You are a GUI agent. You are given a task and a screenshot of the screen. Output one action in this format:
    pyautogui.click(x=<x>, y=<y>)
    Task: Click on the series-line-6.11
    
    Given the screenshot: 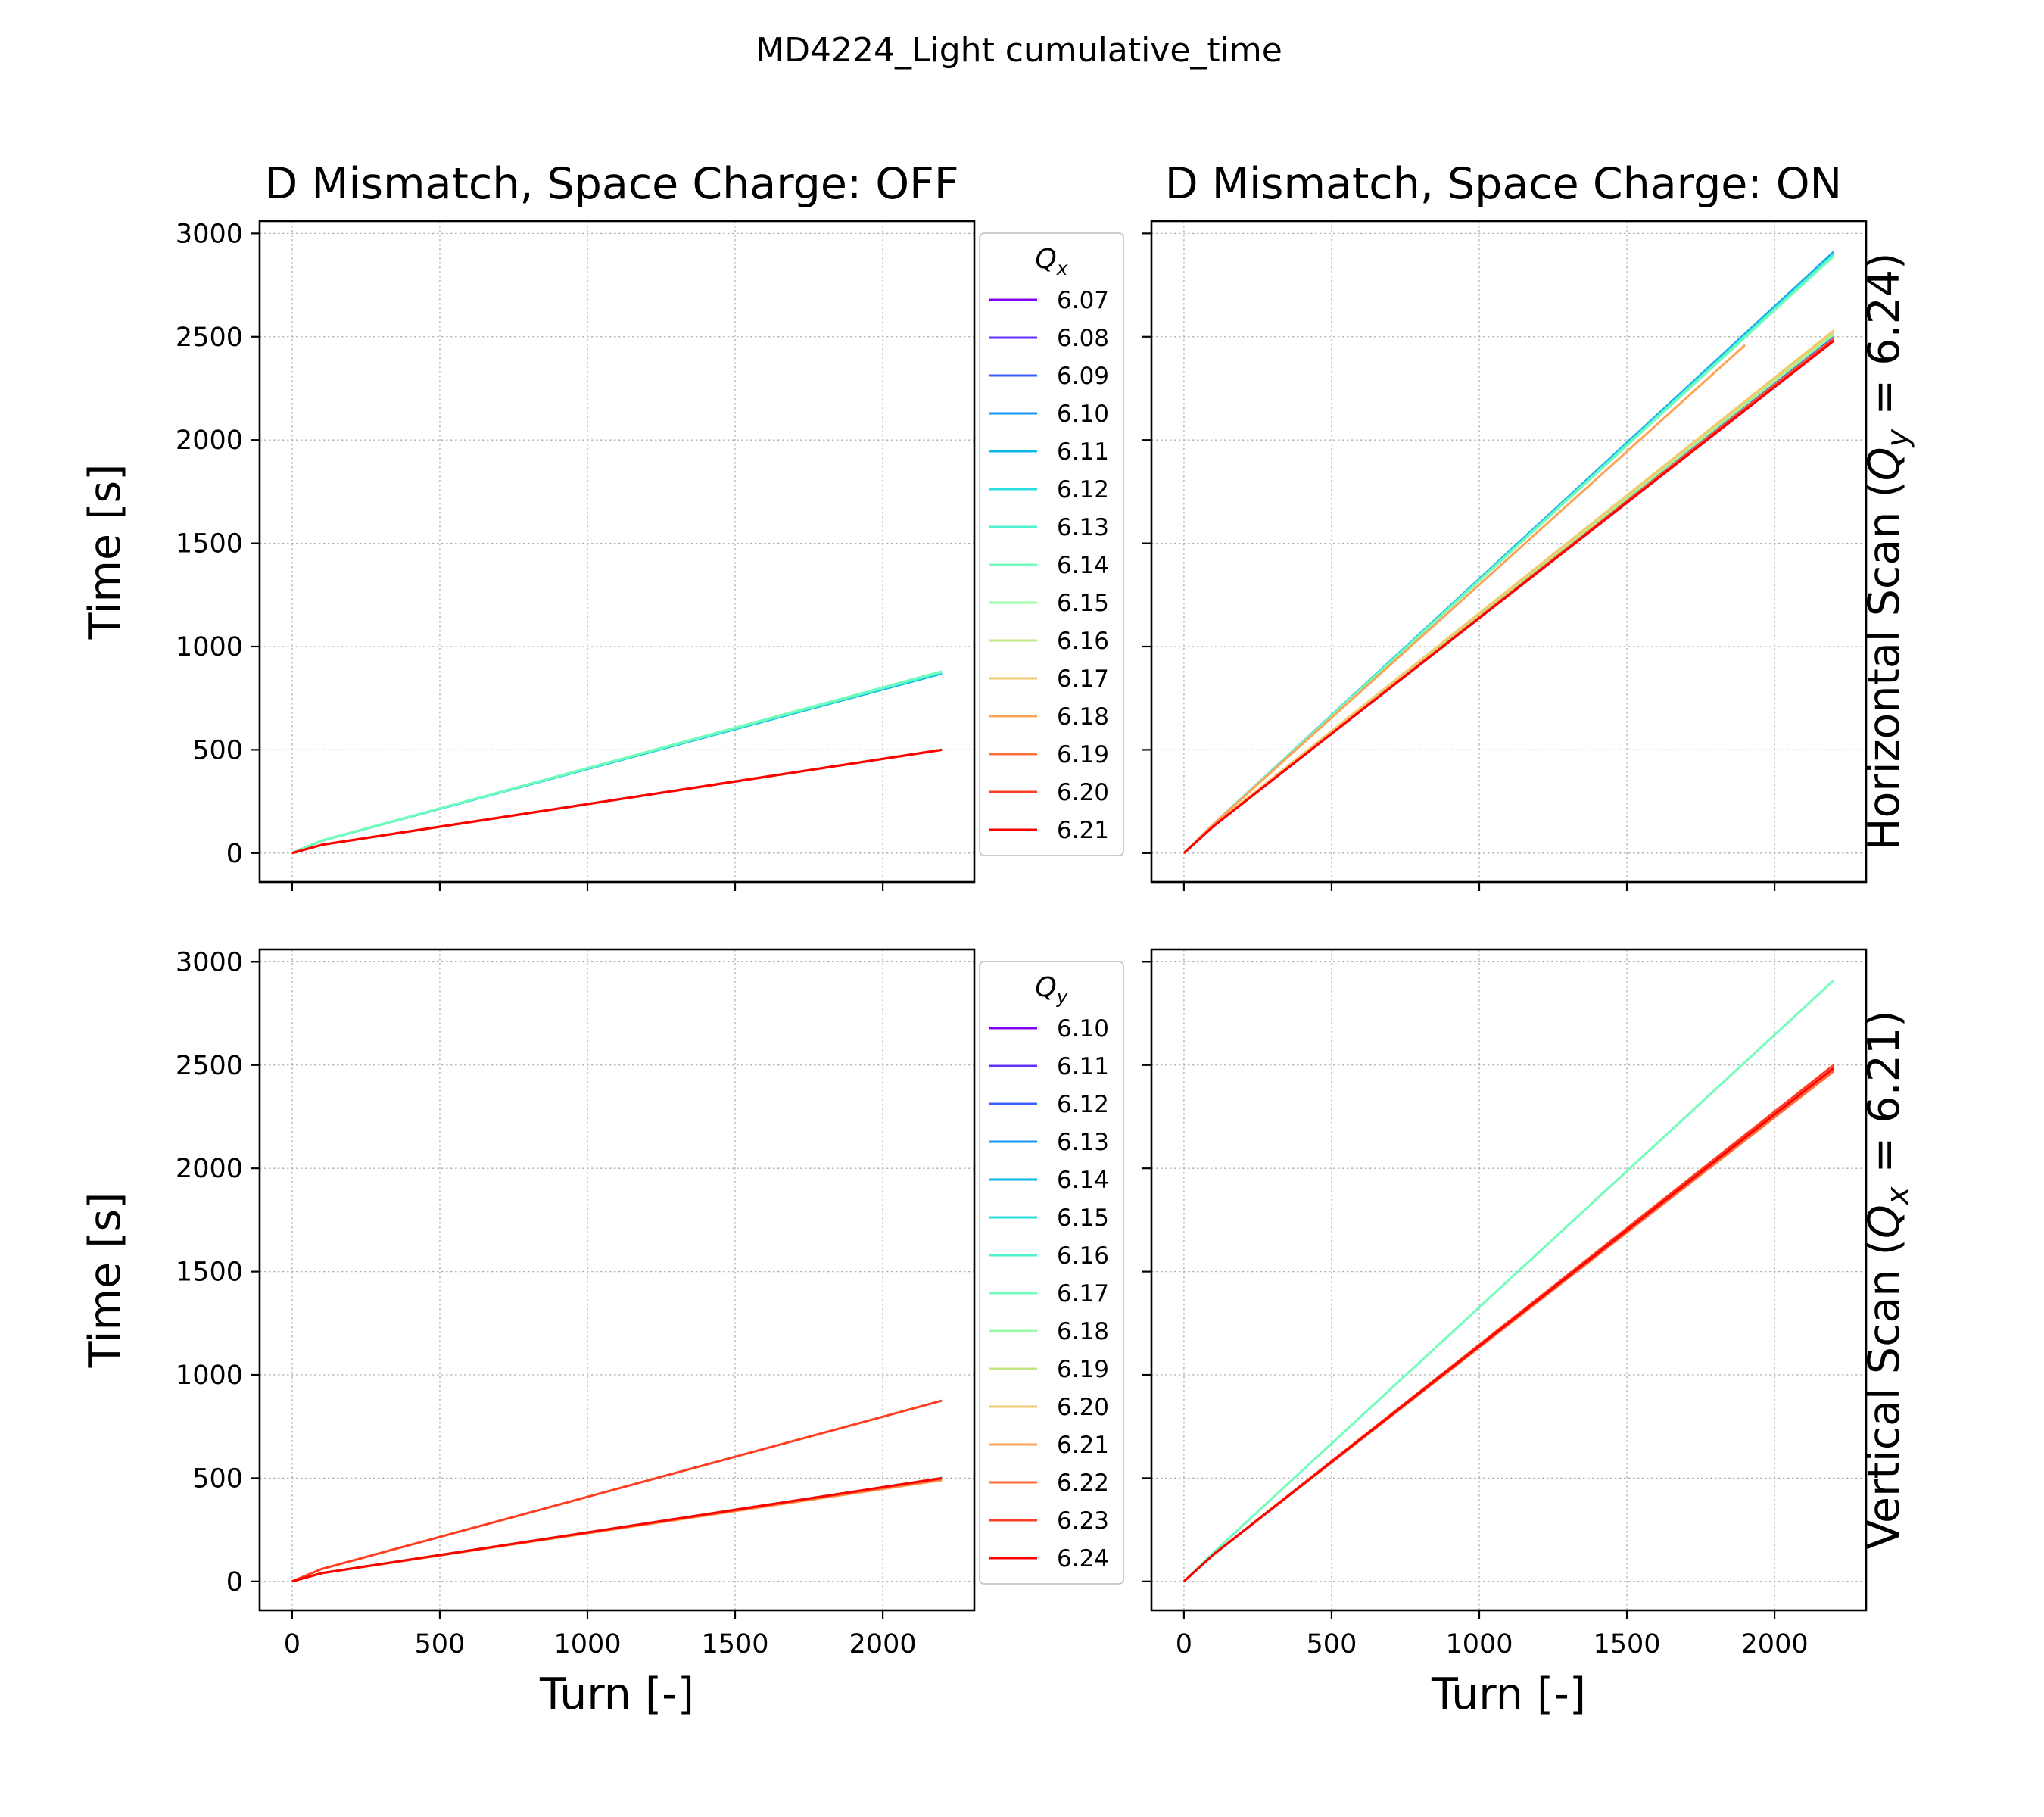 What is the action you would take?
    pyautogui.click(x=617, y=763)
    